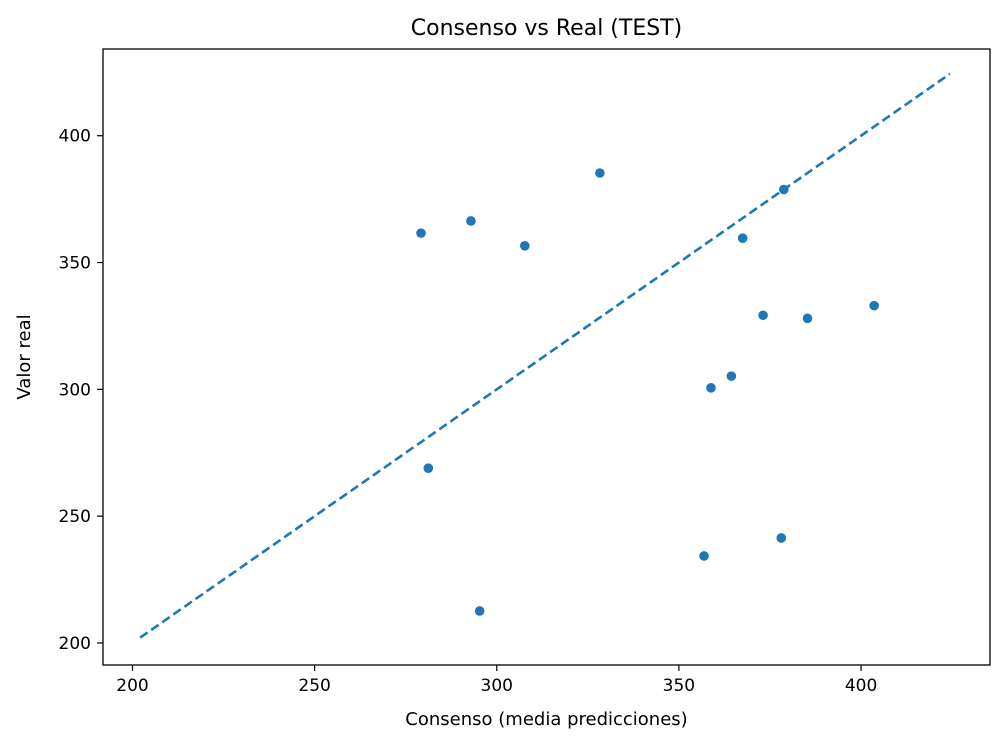 Image resolution: width=1005 pixels, height=746 pixels. Describe the element at coordinates (546, 28) in the screenshot. I see `chart-title: Consenso vs Real (TEST)` at that location.